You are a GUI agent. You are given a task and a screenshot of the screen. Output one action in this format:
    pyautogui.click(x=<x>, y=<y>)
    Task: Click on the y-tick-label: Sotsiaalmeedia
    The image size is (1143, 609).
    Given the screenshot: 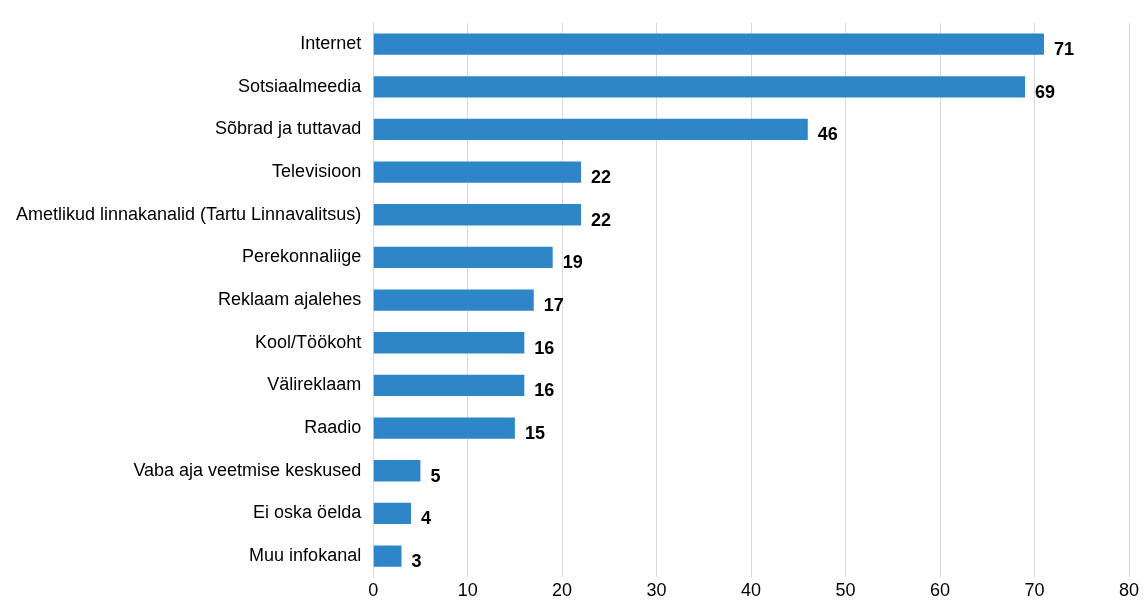 What is the action you would take?
    pyautogui.click(x=300, y=85)
    